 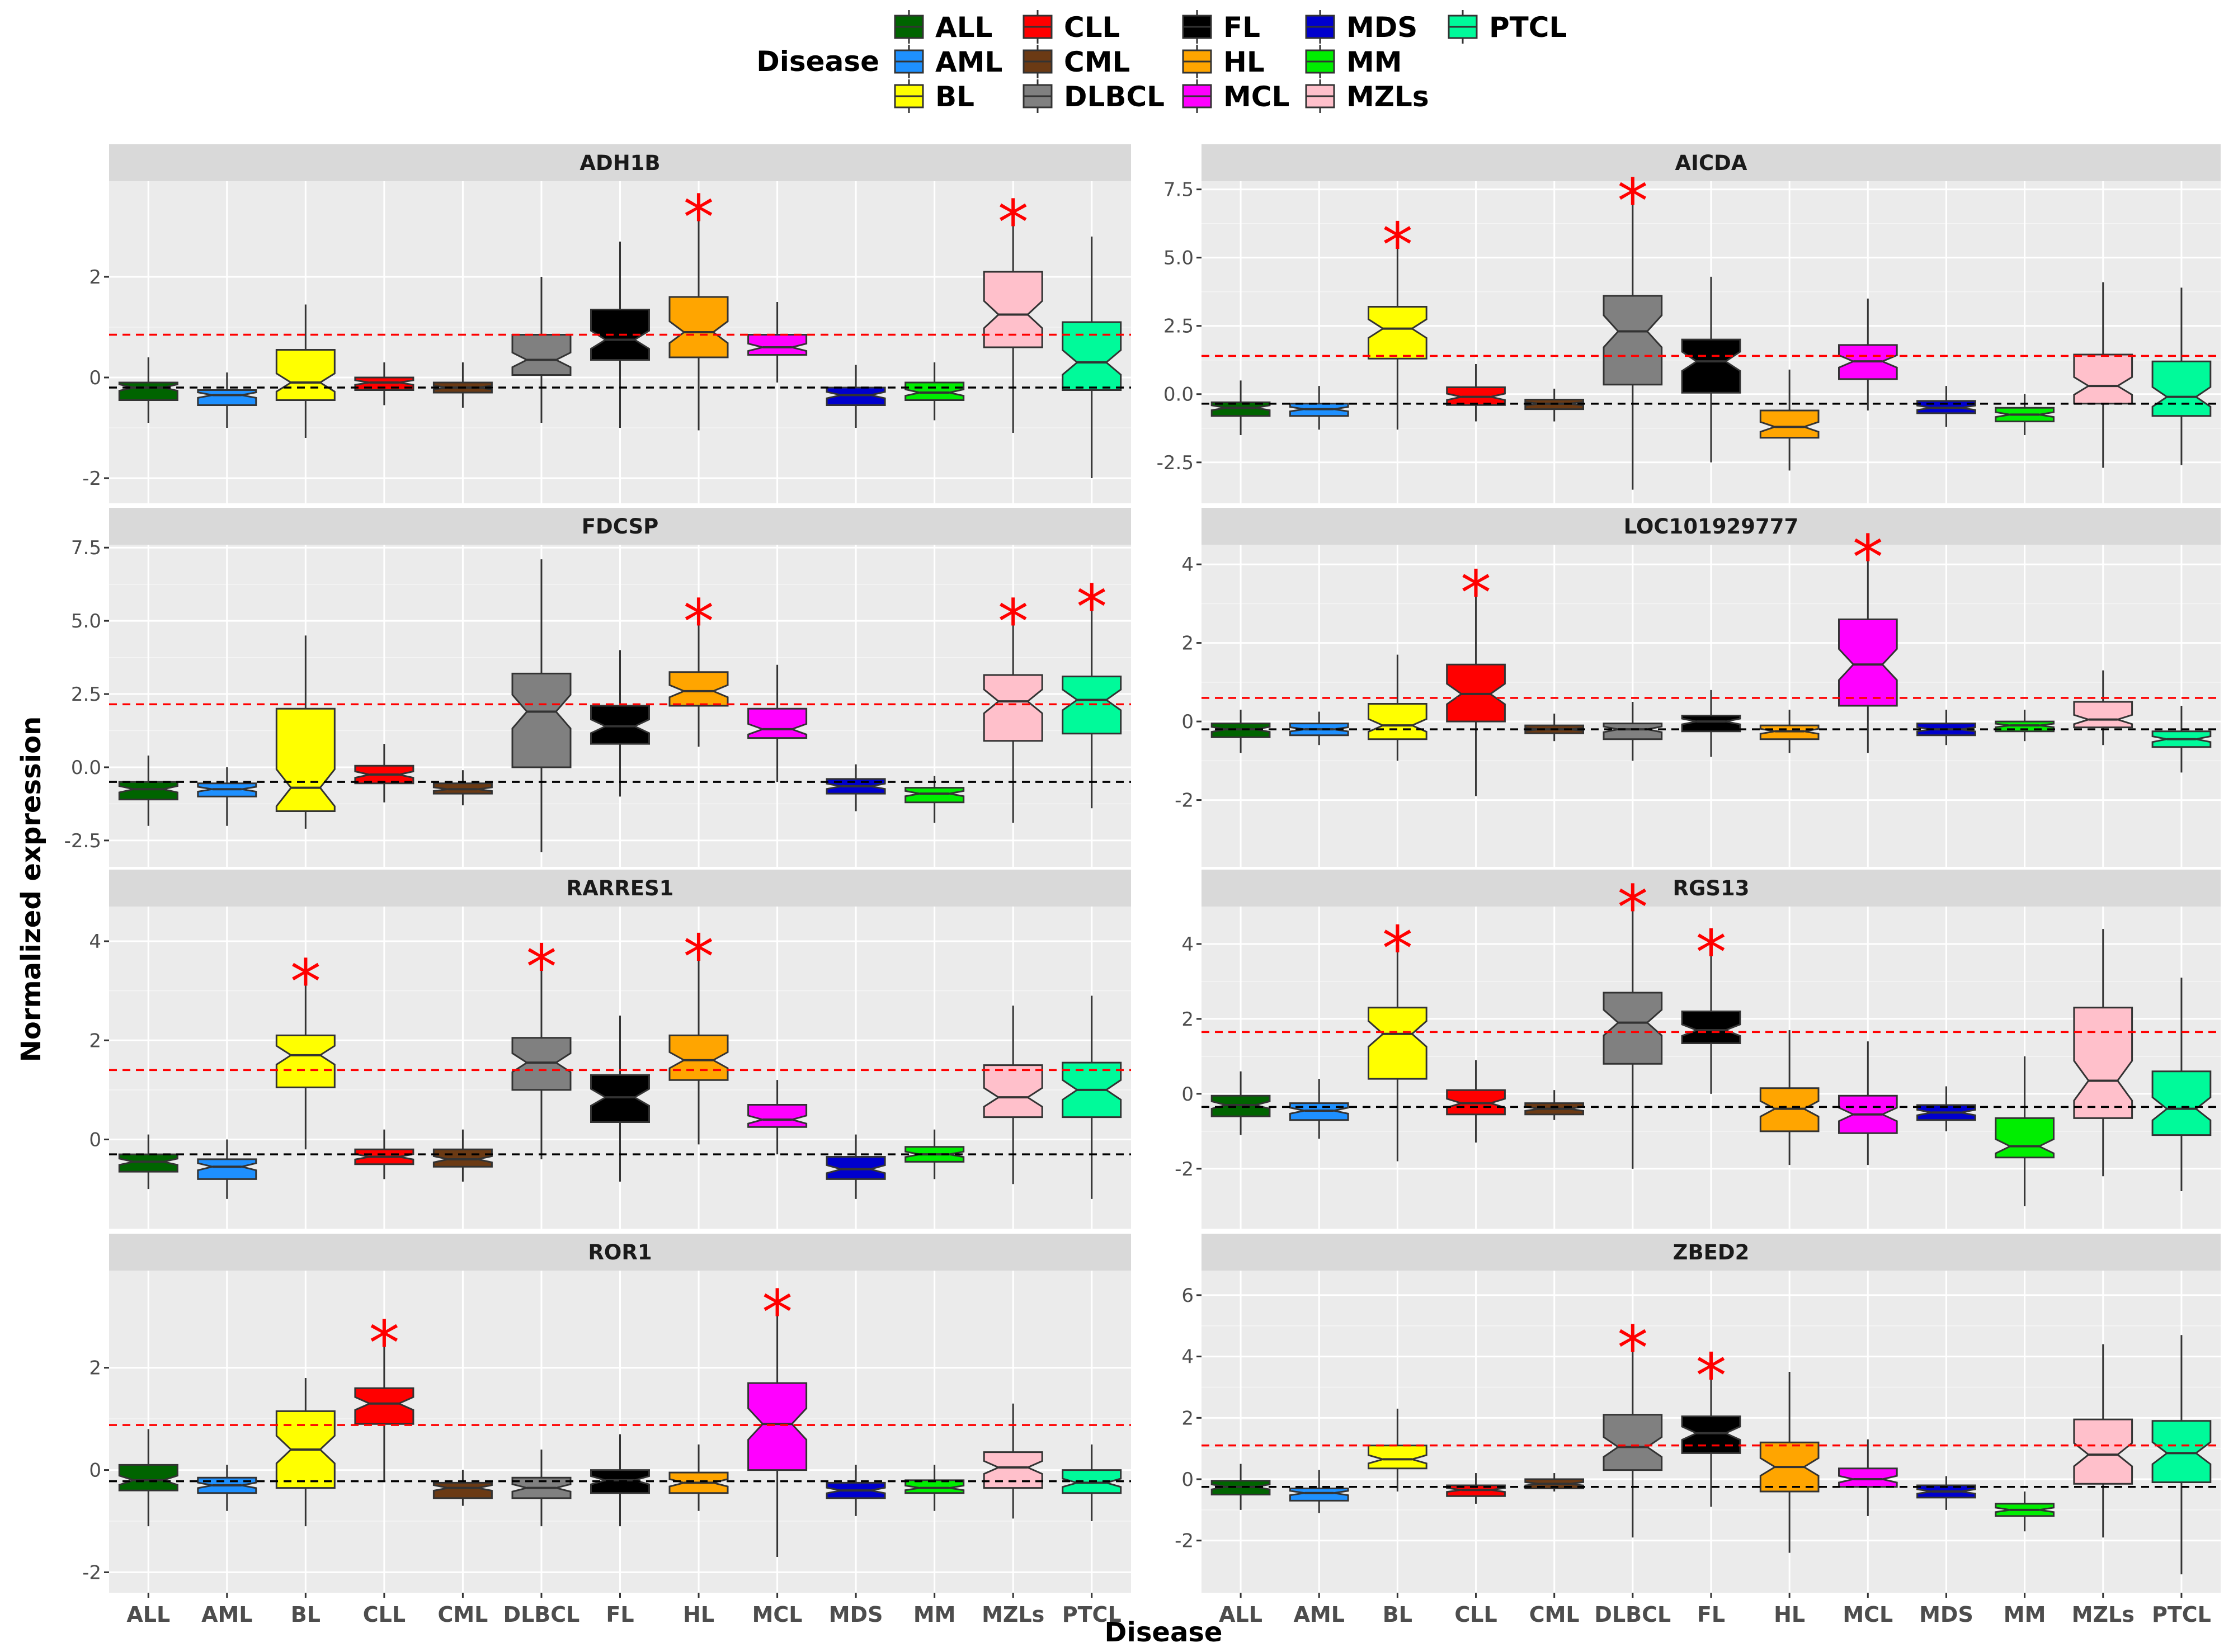 I want to click on x-axis-title: Disease, so click(x=1164, y=1632).